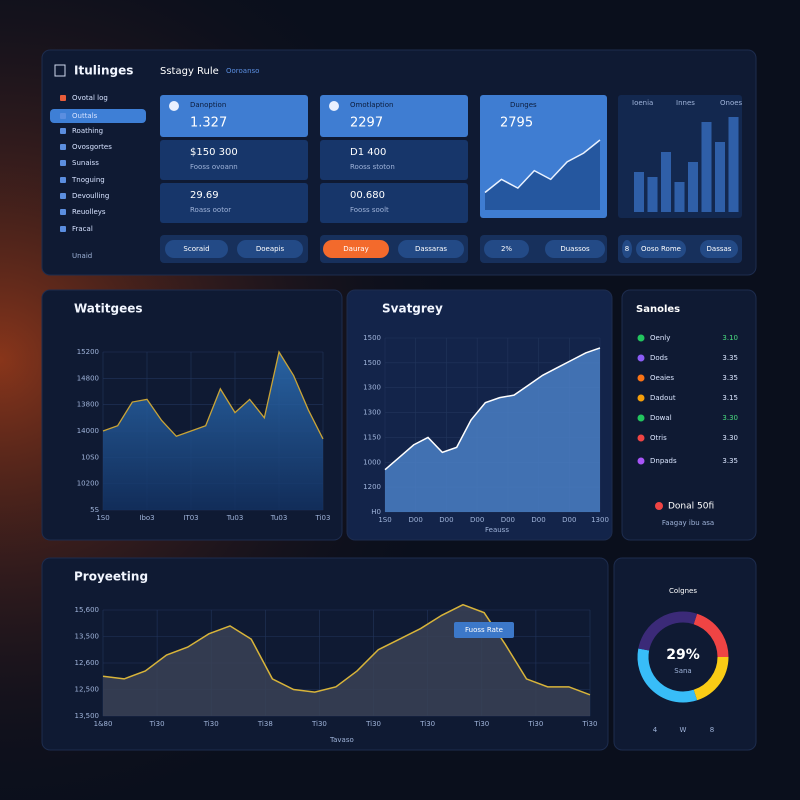 This screenshot has height=800, width=800. I want to click on source-name: Oenly, so click(660, 338).